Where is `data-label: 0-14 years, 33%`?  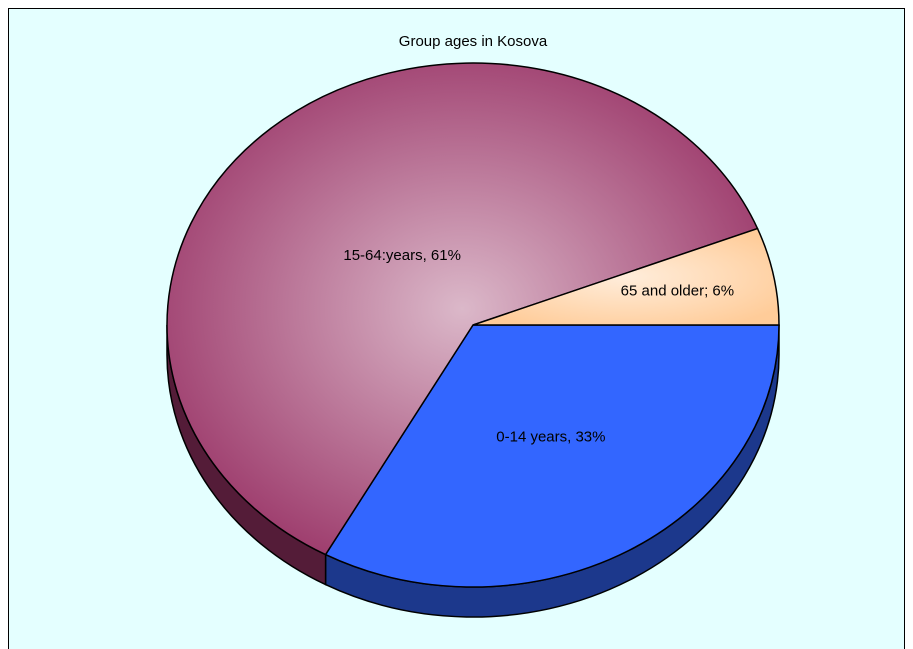
data-label: 0-14 years, 33% is located at coordinates (550, 437).